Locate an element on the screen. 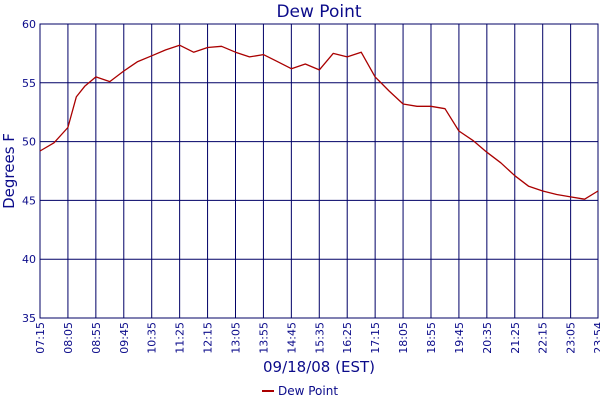 The width and height of the screenshot is (600, 400). x-tick-label: 17:15 is located at coordinates (375, 338).